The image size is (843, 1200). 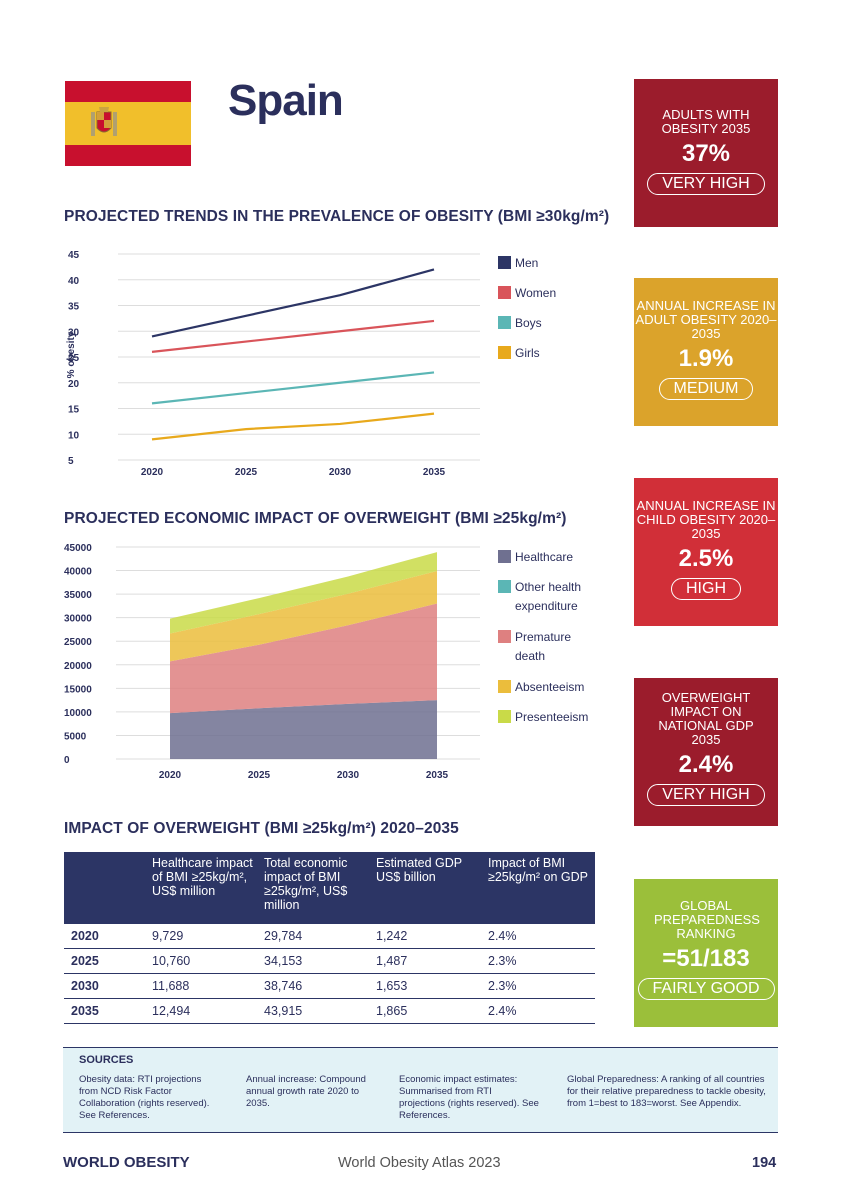 What do you see at coordinates (128, 123) in the screenshot?
I see `spain-flag-icon` at bounding box center [128, 123].